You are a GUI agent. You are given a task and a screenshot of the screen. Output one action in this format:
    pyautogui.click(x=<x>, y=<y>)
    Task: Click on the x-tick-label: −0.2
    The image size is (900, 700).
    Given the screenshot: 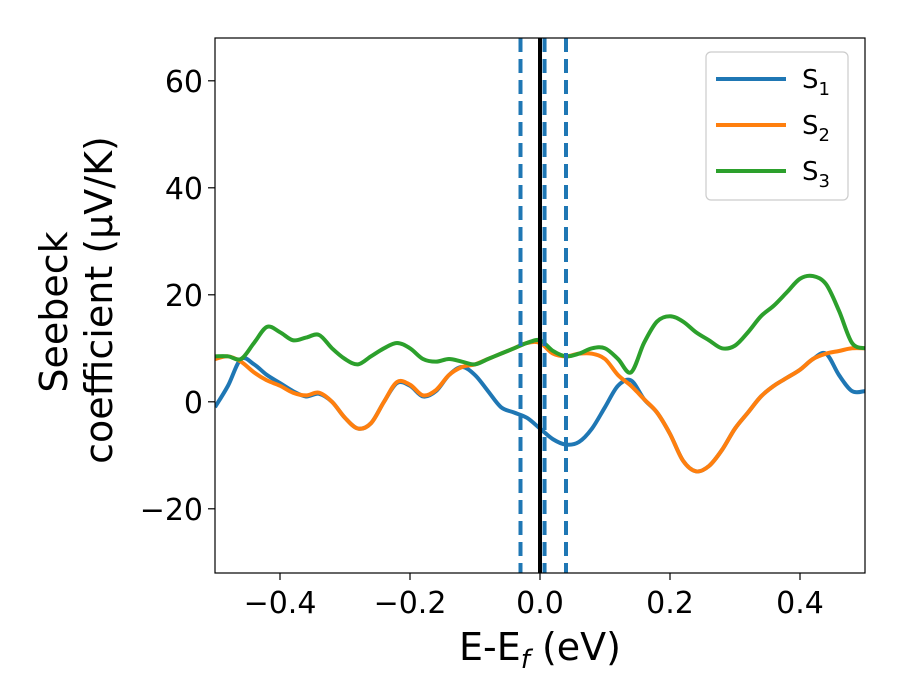 What is the action you would take?
    pyautogui.click(x=410, y=603)
    